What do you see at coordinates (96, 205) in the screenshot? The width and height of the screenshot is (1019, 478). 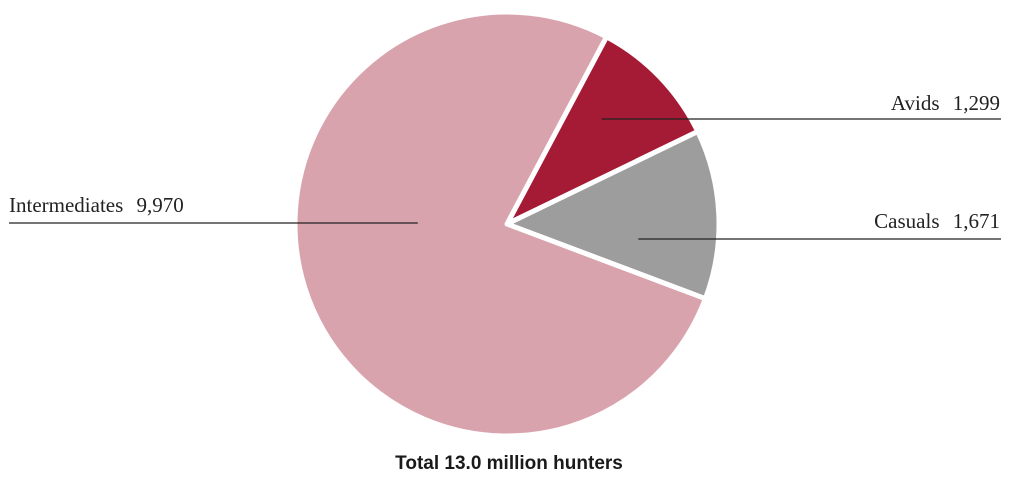 I see `slice-label-intermediates: Intermediates 9,970` at bounding box center [96, 205].